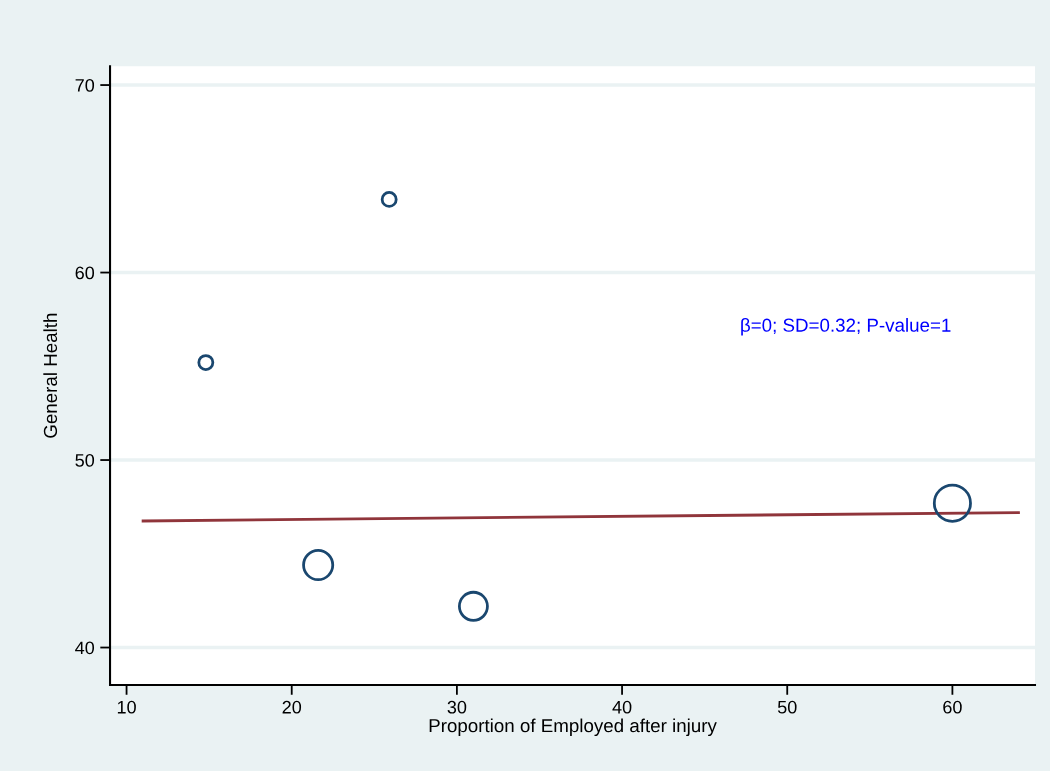  What do you see at coordinates (787, 707) in the screenshot?
I see `x-tick-label: 50` at bounding box center [787, 707].